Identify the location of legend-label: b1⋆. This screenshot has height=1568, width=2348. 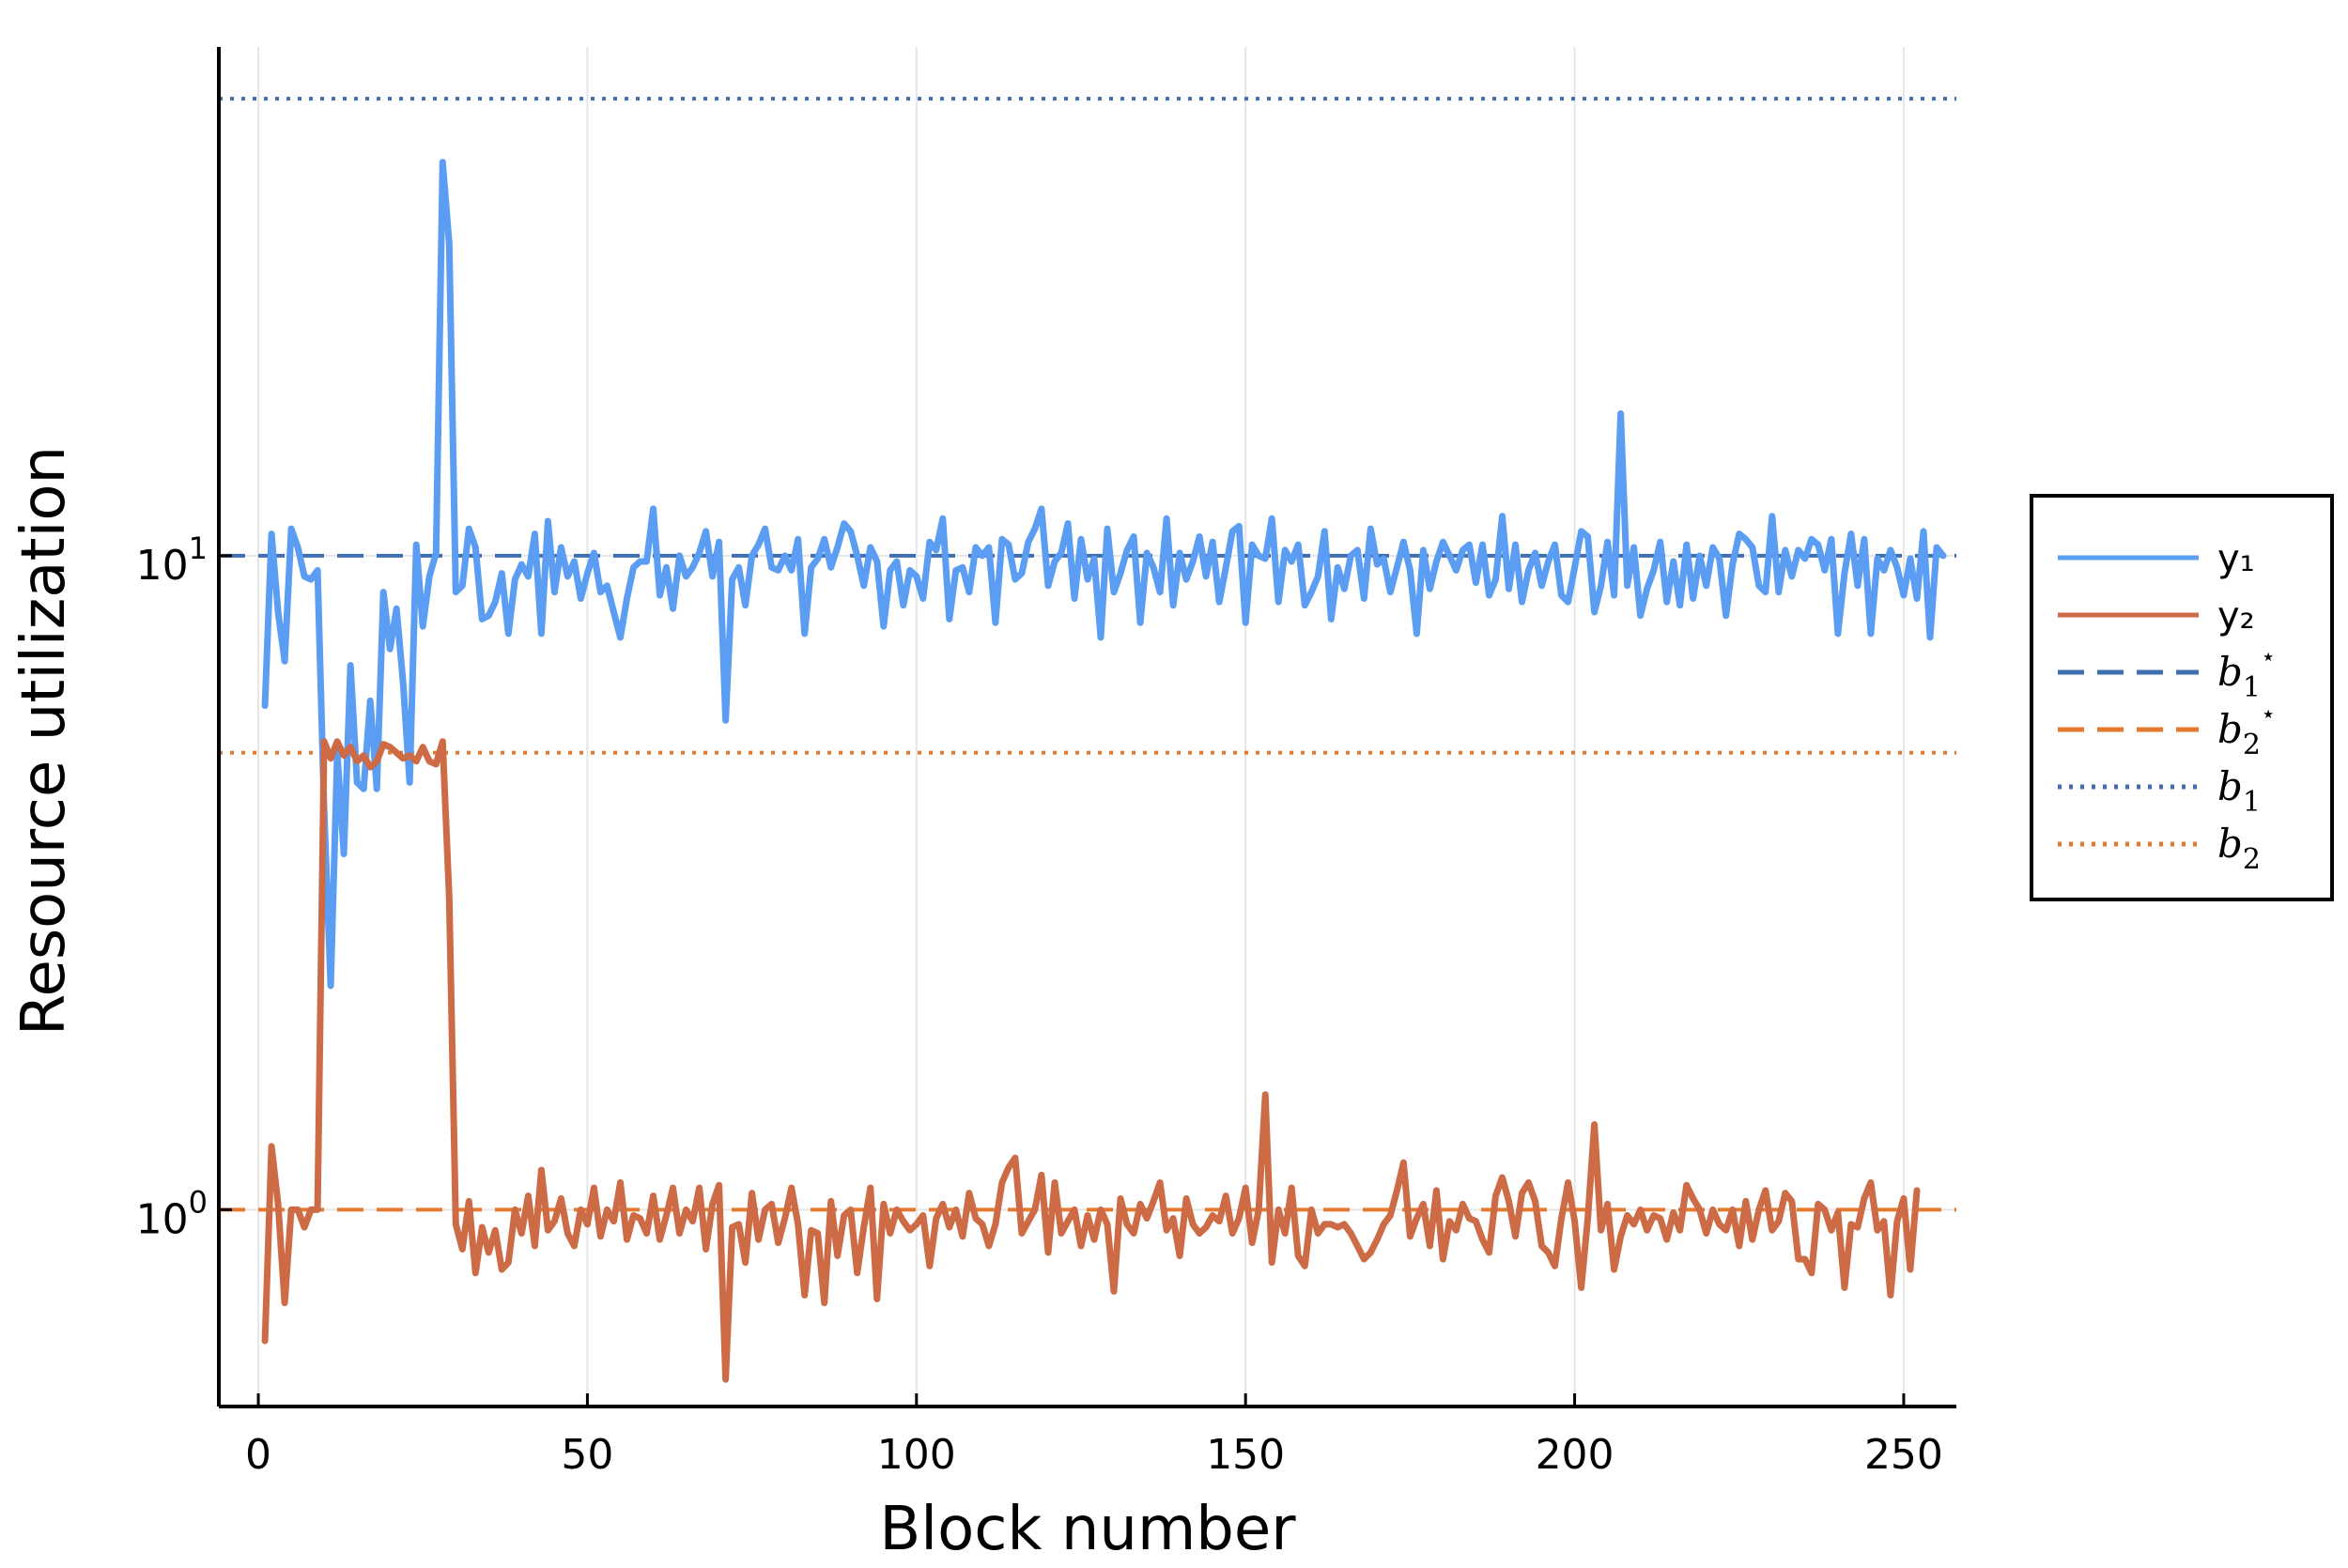
(2247, 674).